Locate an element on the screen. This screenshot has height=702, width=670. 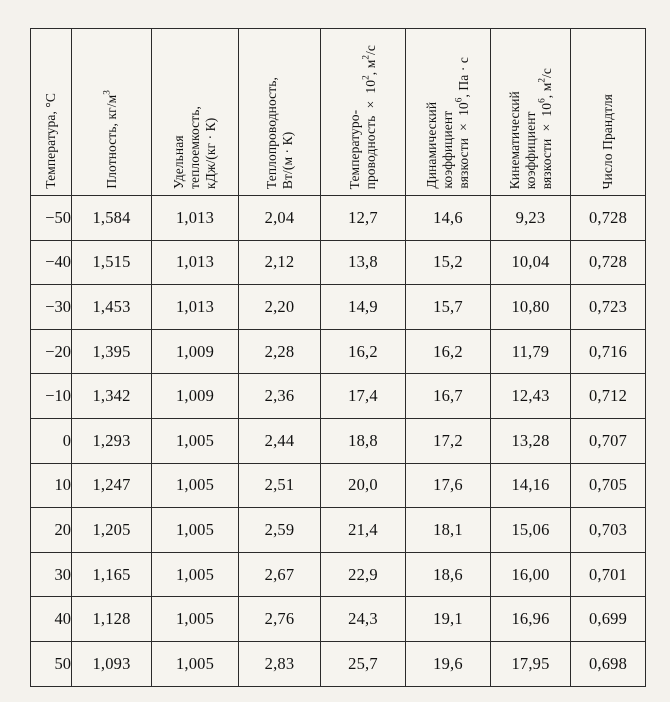
table-row: 30 1,165 1,005 2,67 22,9 18,6 16,00 0,701 is located at coordinates (338, 574).